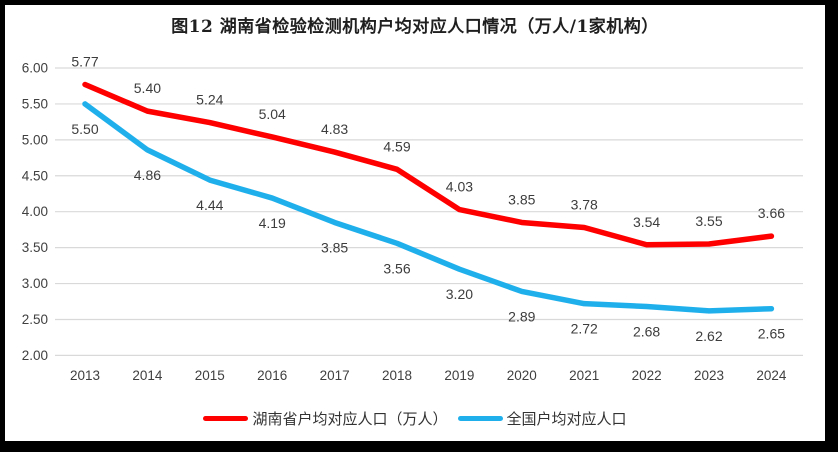 This screenshot has height=452, width=838. What do you see at coordinates (35, 68) in the screenshot?
I see `y-axis-tick-label: 6.00` at bounding box center [35, 68].